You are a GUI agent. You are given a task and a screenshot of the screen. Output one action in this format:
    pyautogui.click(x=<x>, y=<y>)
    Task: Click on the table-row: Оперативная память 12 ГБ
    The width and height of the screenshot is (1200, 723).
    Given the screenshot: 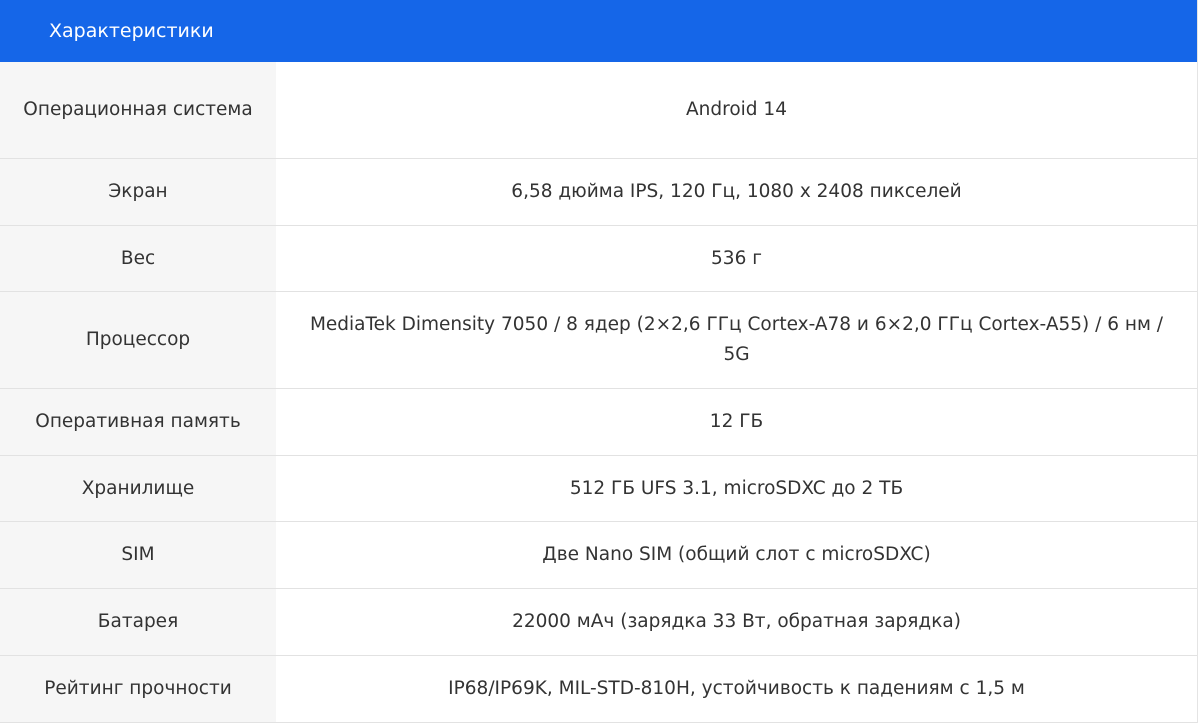 What is the action you would take?
    pyautogui.click(x=598, y=422)
    